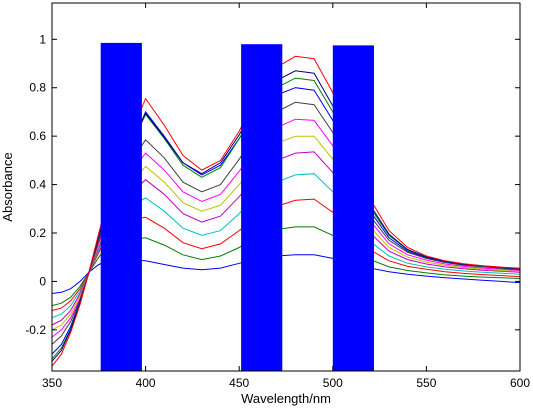 The image size is (533, 417). What do you see at coordinates (37, 136) in the screenshot?
I see `y-tick-label: 0.6` at bounding box center [37, 136].